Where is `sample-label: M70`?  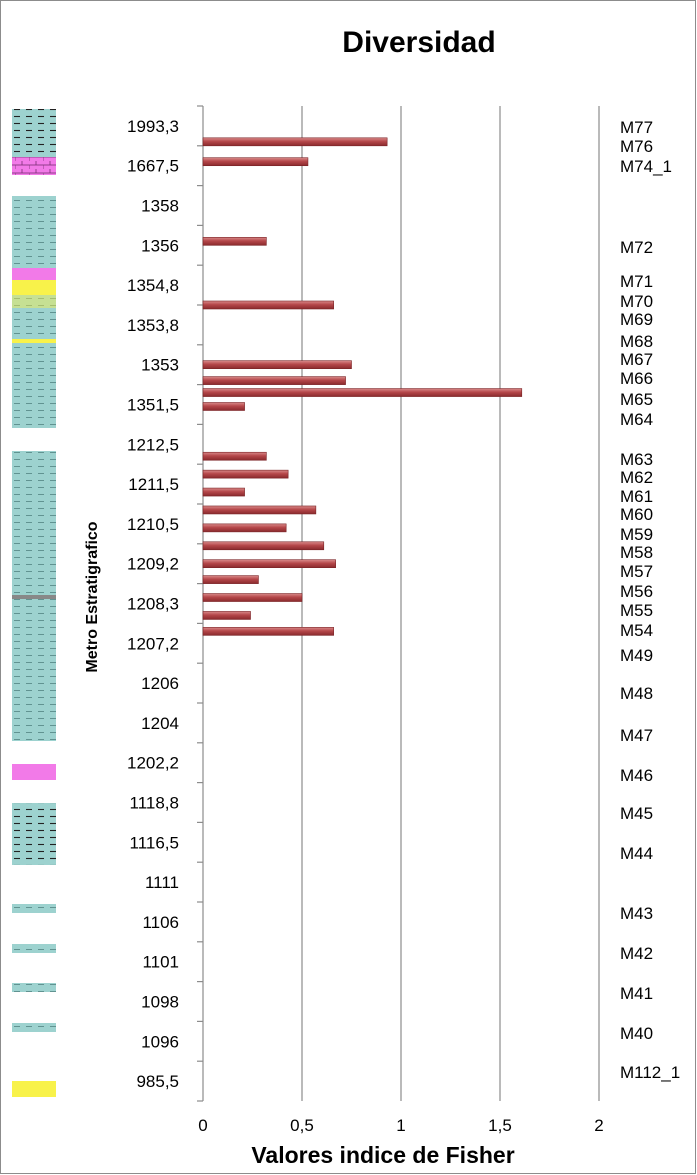 sample-label: M70 is located at coordinates (636, 301).